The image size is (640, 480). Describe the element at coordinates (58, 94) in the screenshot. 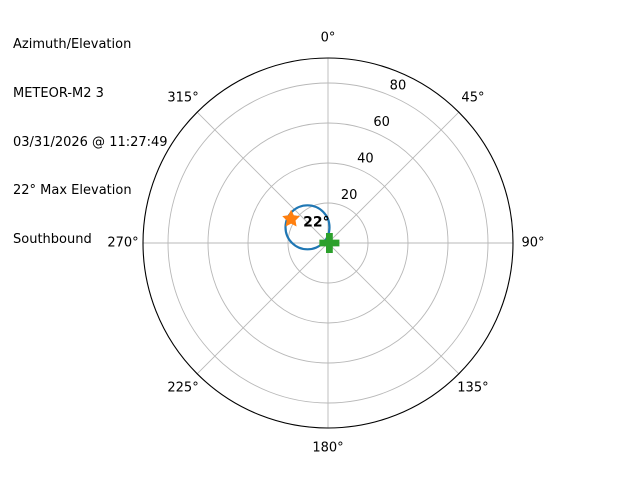

I see `satellite-name: METEOR-M2 3` at that location.